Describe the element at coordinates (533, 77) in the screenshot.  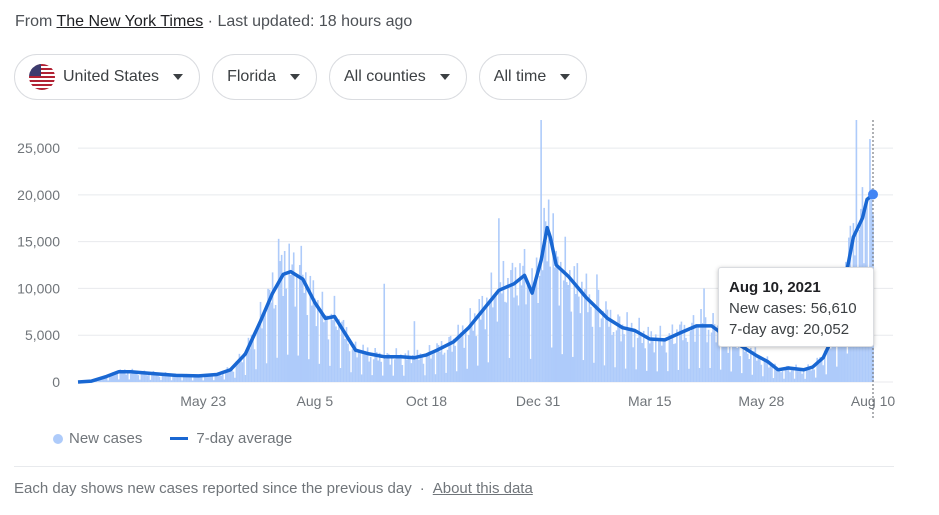
I see `time-range-filter: All time` at that location.